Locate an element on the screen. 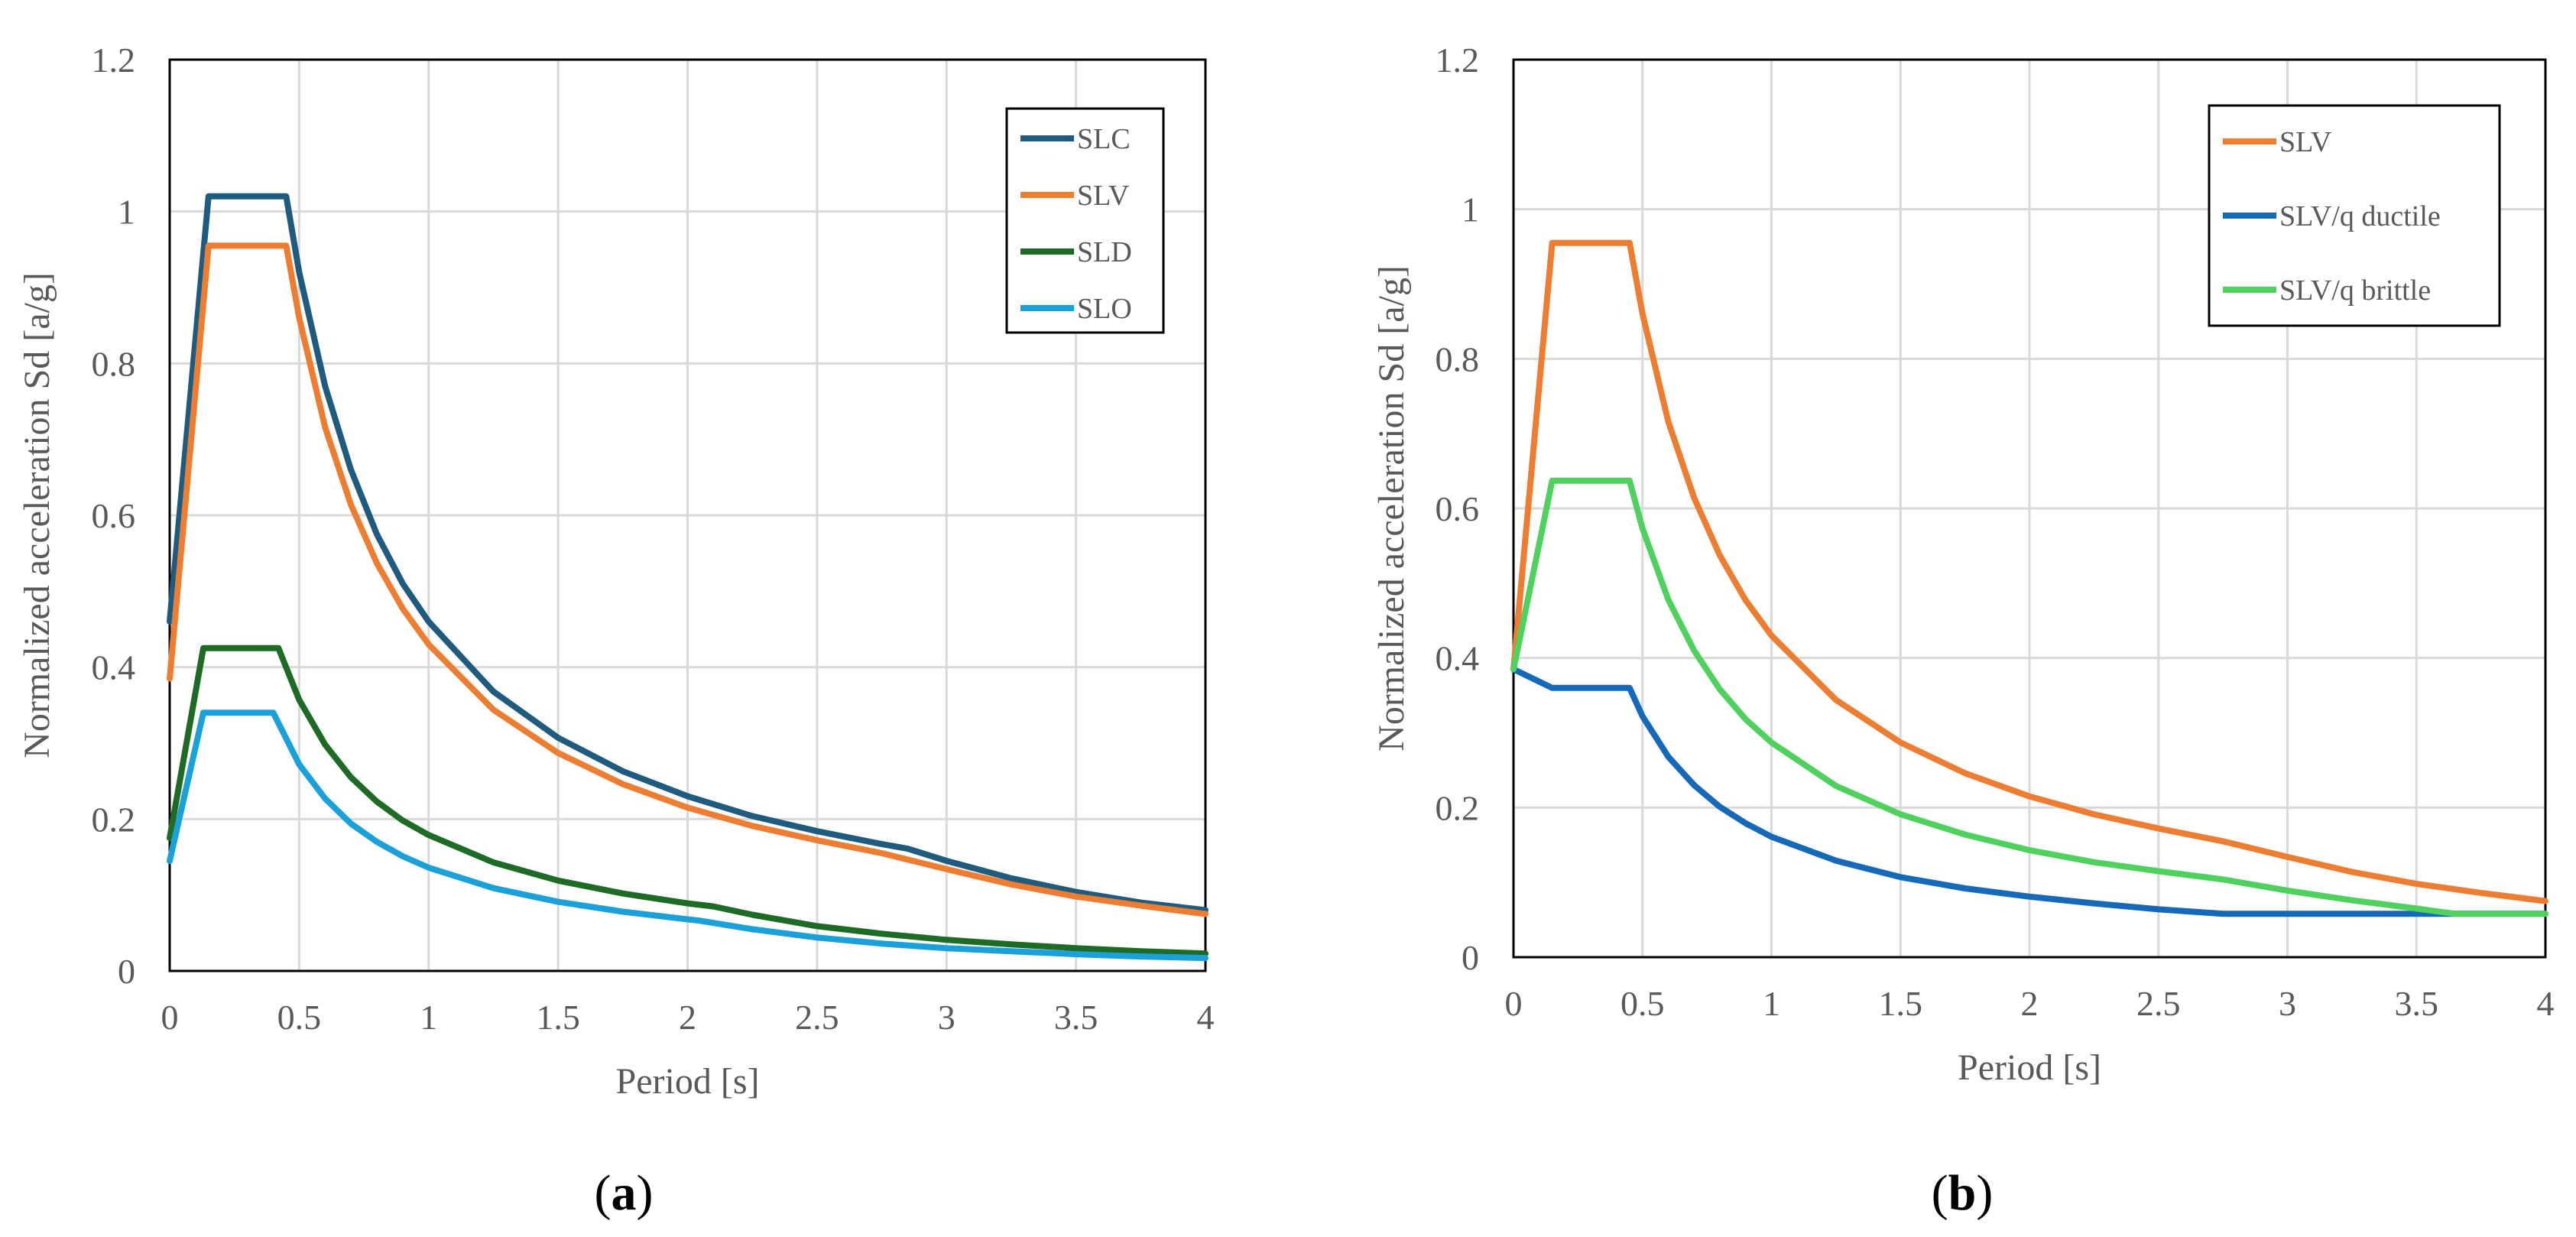 The width and height of the screenshot is (2576, 1237). legend: SLC SLV SLD SLO is located at coordinates (1085, 220).